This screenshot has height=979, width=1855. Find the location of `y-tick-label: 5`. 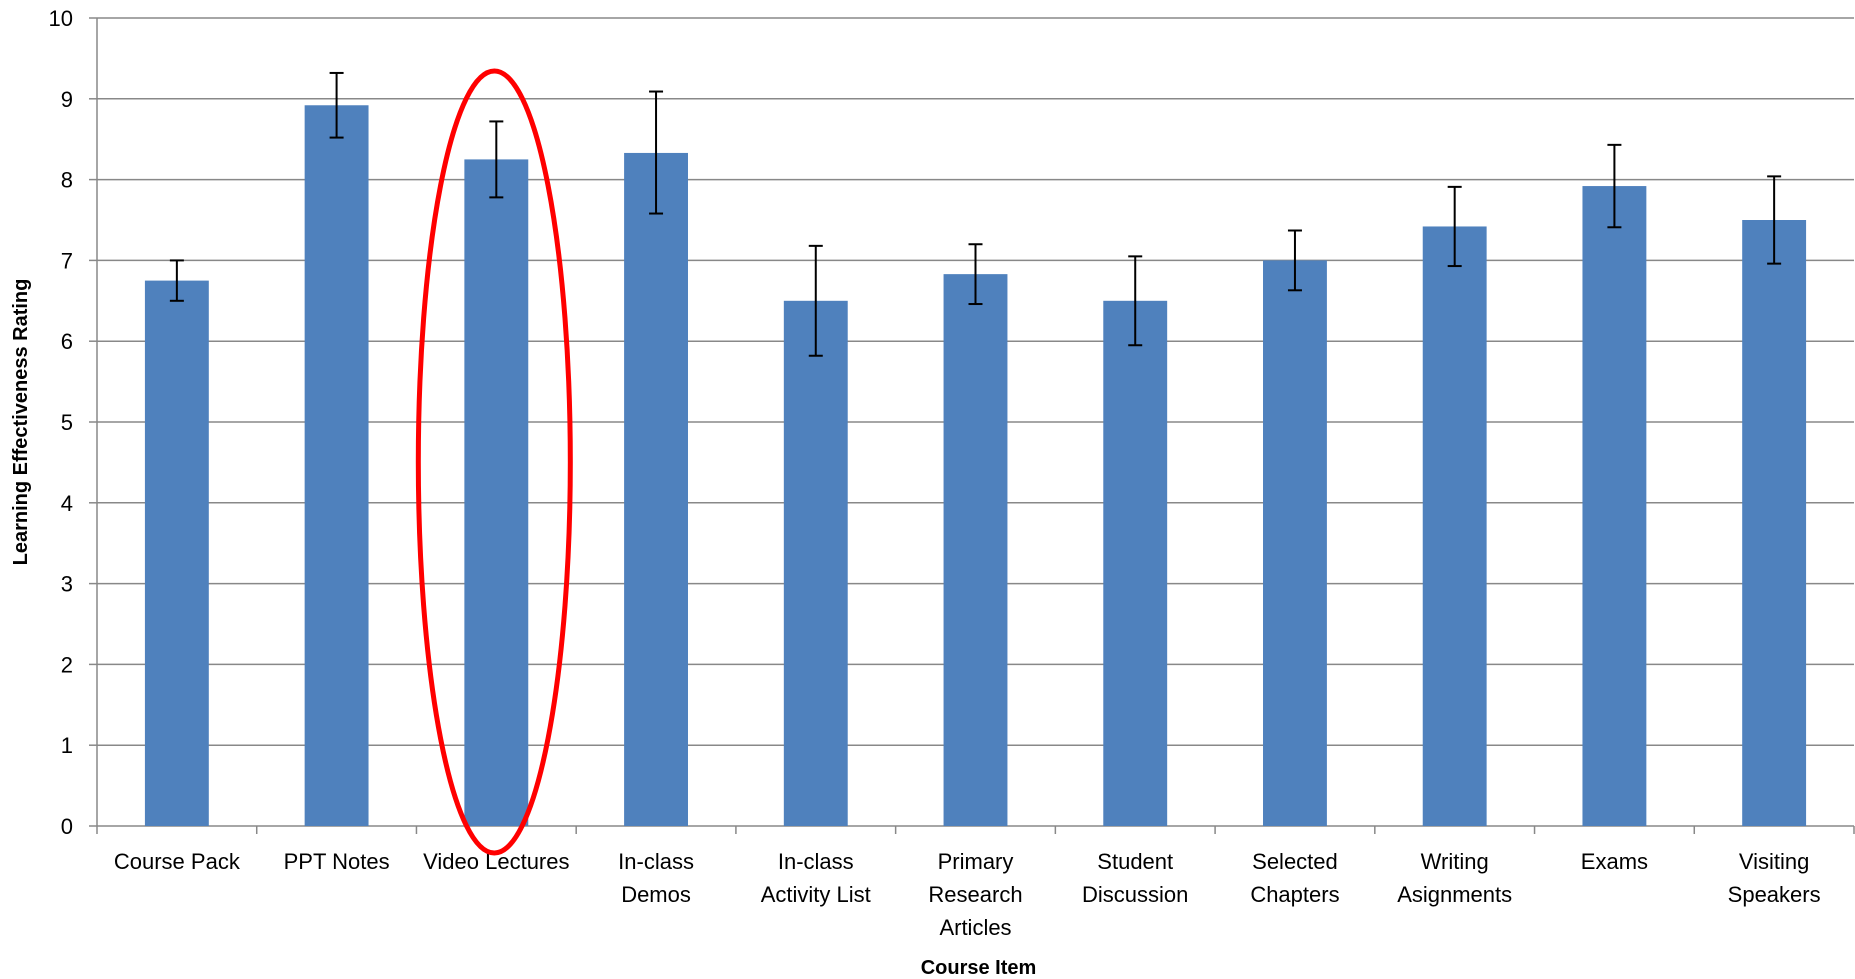

y-tick-label: 5 is located at coordinates (67, 422).